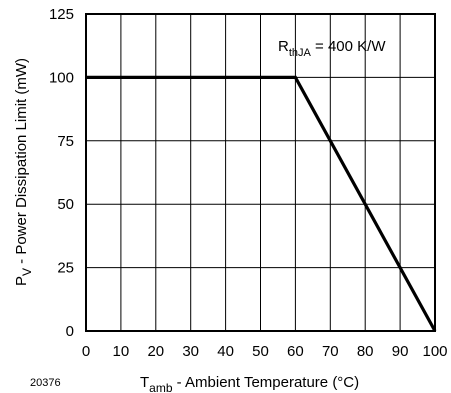 This screenshot has width=451, height=393. Describe the element at coordinates (295, 351) in the screenshot. I see `x-tick-label: 60` at that location.